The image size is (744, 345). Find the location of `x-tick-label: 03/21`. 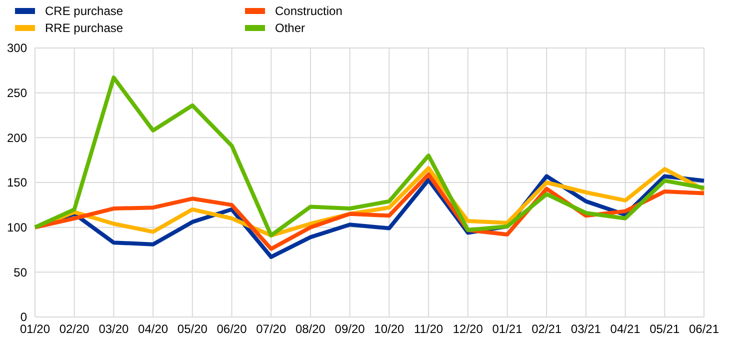

x-tick-label: 03/21 is located at coordinates (586, 329).